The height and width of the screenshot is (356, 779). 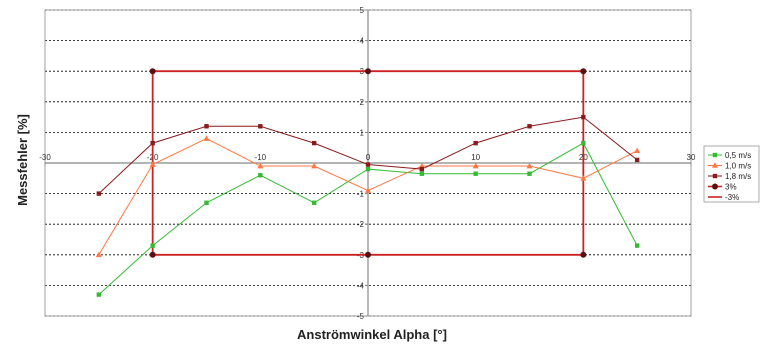 I want to click on legend-label: 1,0 m/s, so click(x=738, y=166).